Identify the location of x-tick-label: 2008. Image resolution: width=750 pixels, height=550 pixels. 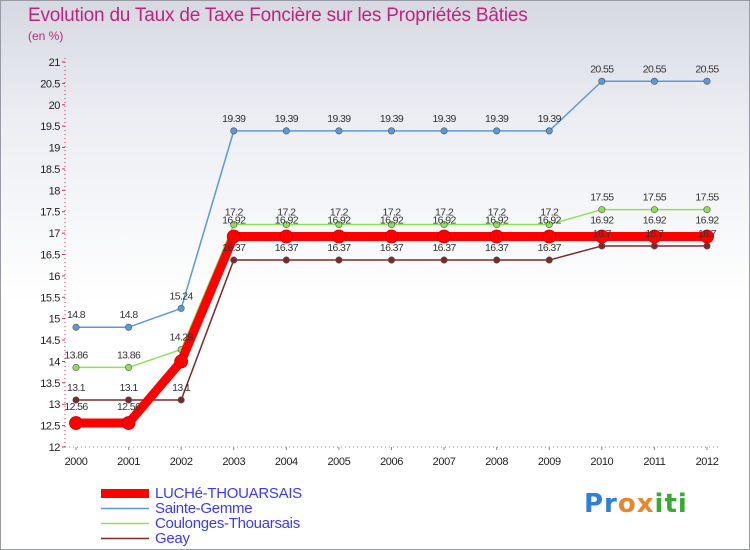
(496, 462).